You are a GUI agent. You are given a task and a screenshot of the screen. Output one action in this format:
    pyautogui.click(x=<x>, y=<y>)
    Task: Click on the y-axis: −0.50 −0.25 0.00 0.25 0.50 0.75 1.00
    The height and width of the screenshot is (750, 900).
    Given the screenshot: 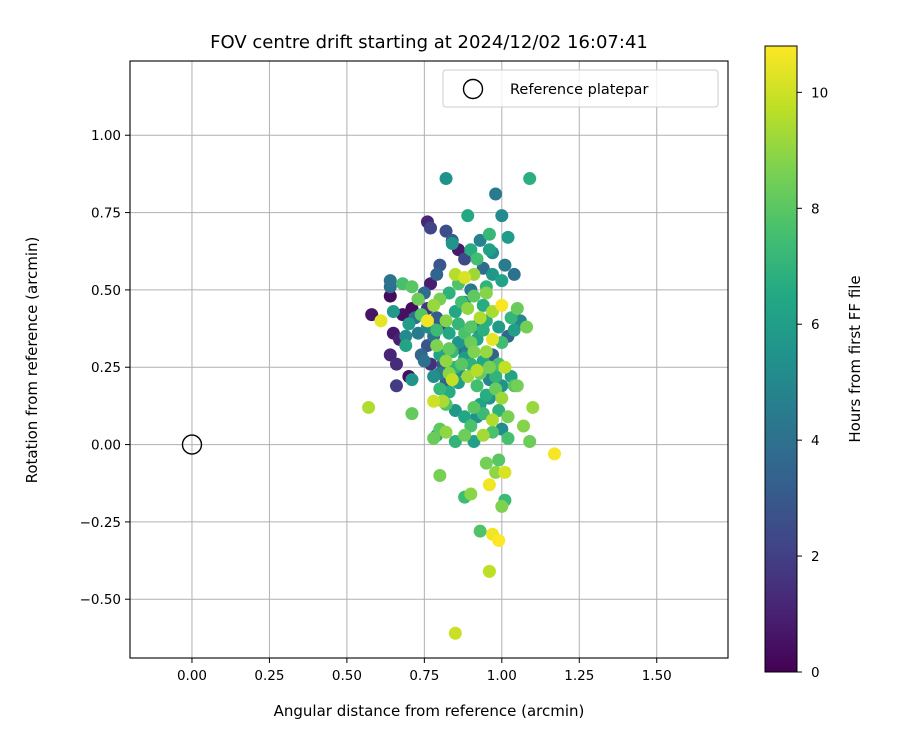 What is the action you would take?
    pyautogui.click(x=105, y=368)
    